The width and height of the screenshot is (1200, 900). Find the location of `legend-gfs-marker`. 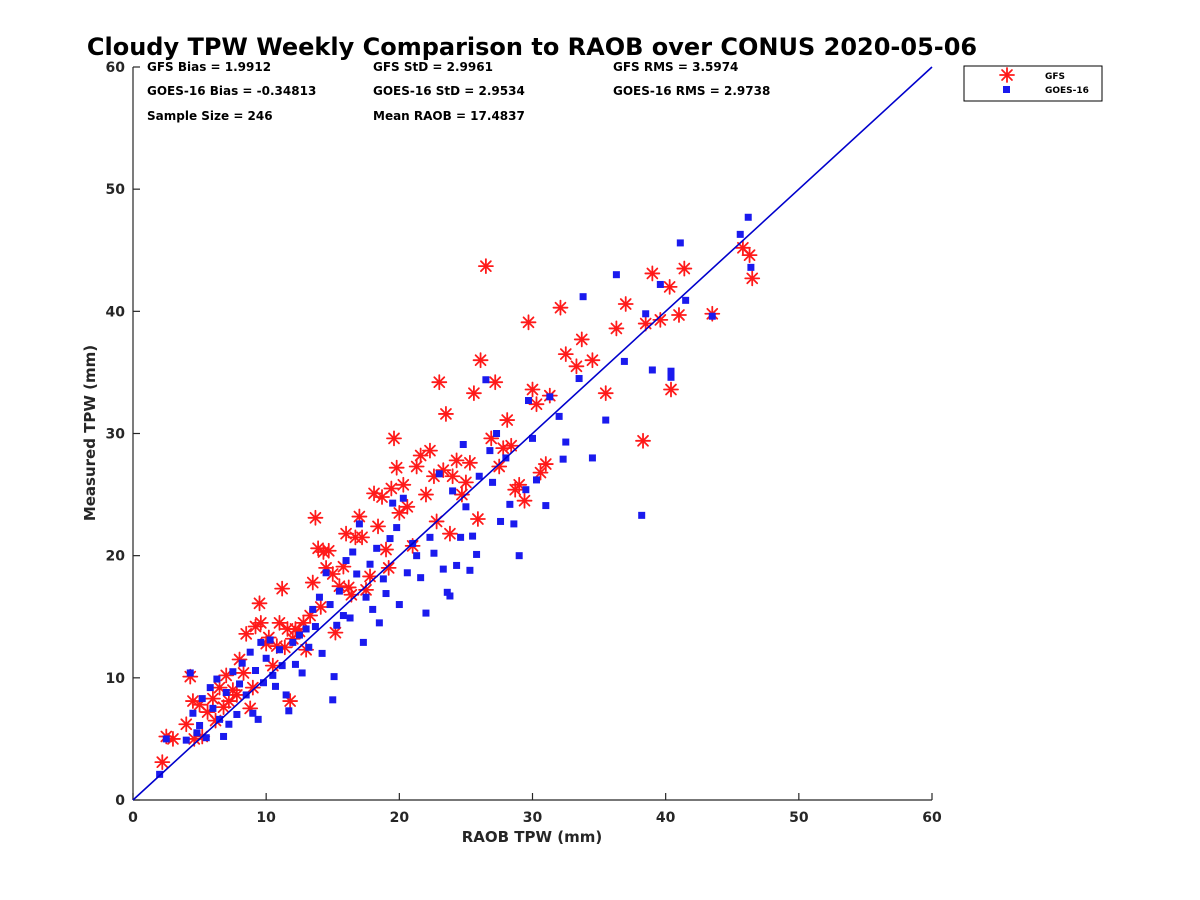

legend-gfs-marker is located at coordinates (1007, 75).